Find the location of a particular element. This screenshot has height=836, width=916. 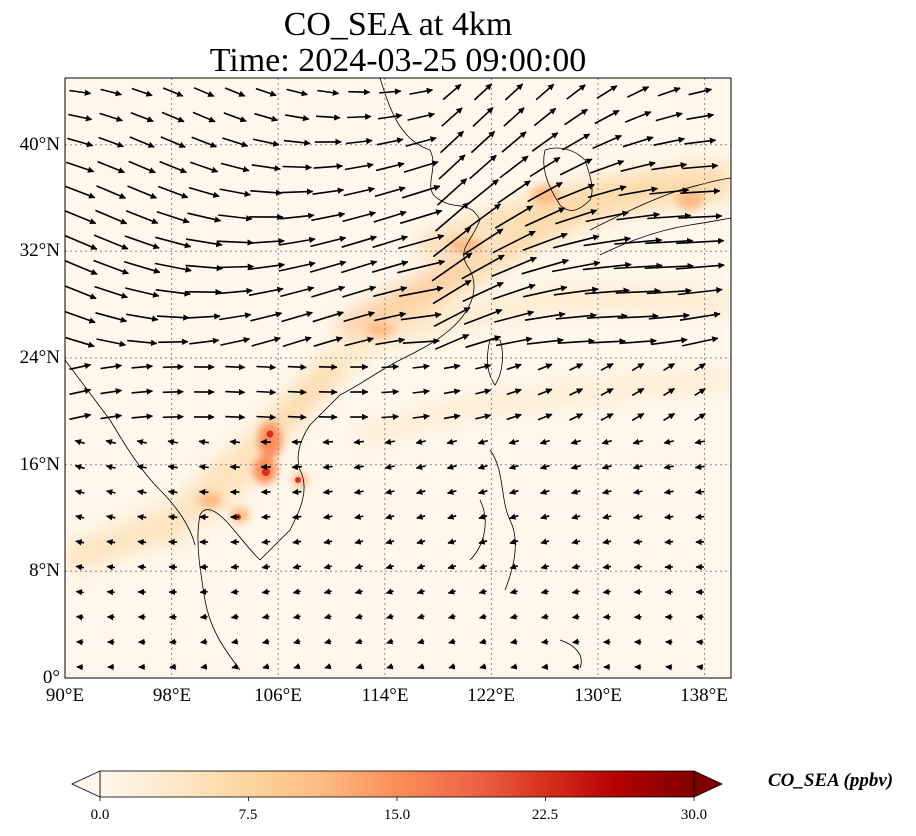

lat-tick-label: 0° is located at coordinates (51, 677).